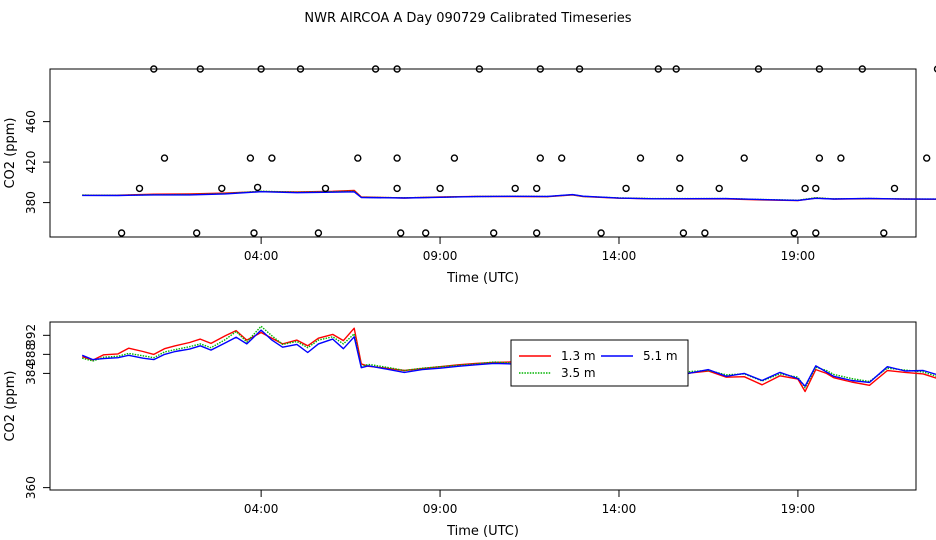 The width and height of the screenshot is (936, 540). What do you see at coordinates (261, 256) in the screenshot?
I see `top-x-tick-label: 04:00` at bounding box center [261, 256].